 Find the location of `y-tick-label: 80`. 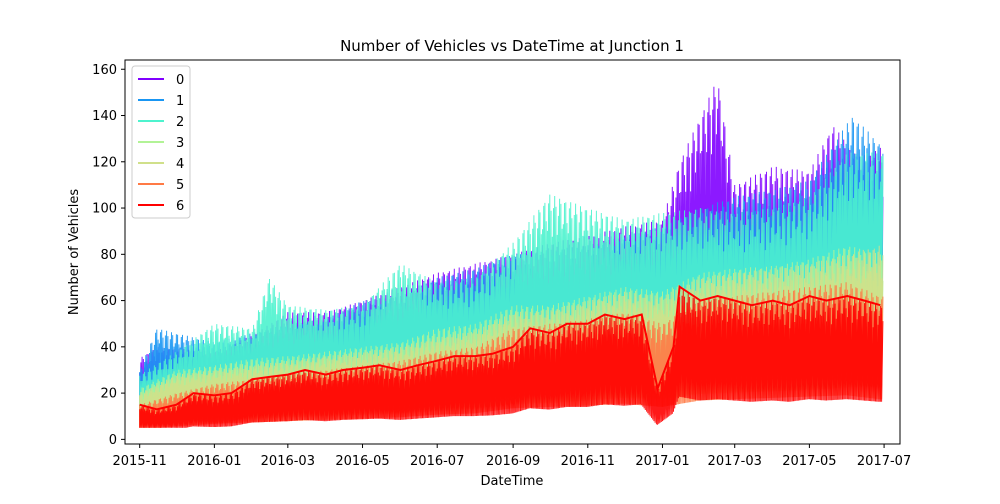

y-tick-label: 80 is located at coordinates (108, 255).